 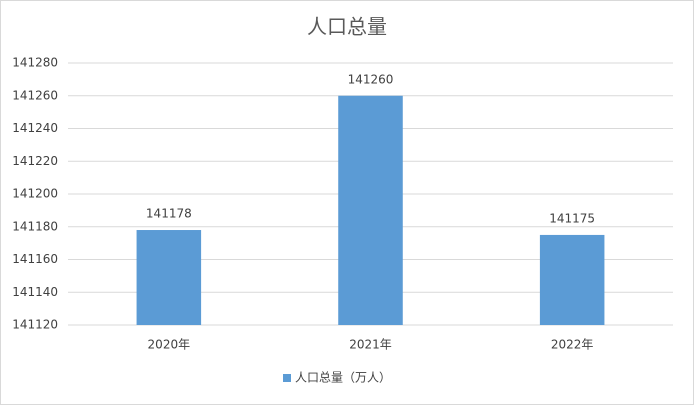 What do you see at coordinates (169, 345) in the screenshot?
I see `x-tick-label: 2020年` at bounding box center [169, 345].